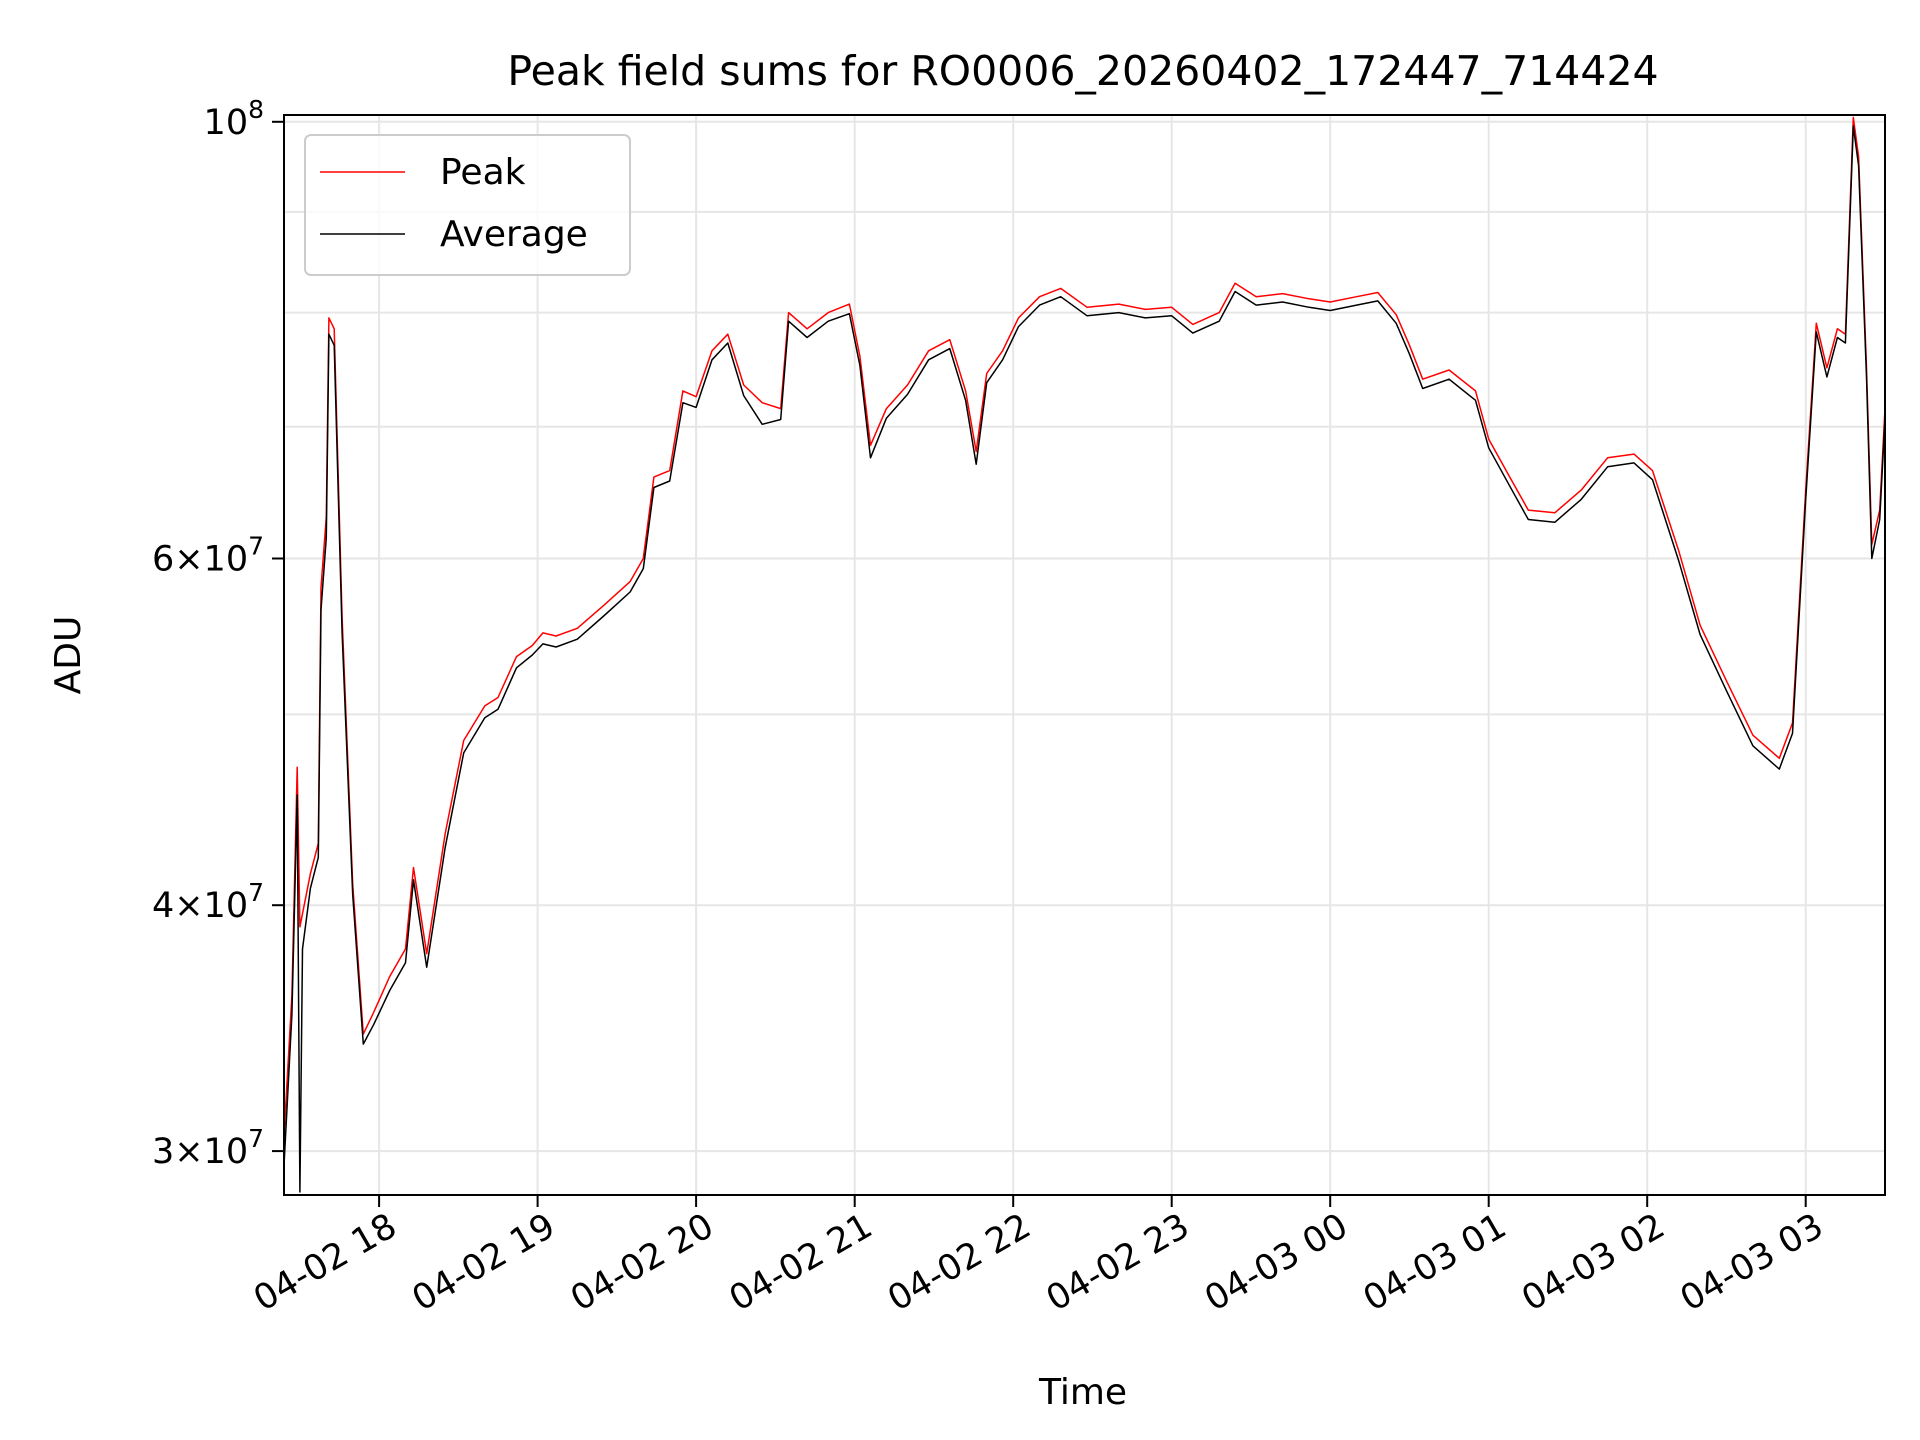 This screenshot has width=1920, height=1440. What do you see at coordinates (208, 556) in the screenshot?
I see `y-tick-label: 6×107` at bounding box center [208, 556].